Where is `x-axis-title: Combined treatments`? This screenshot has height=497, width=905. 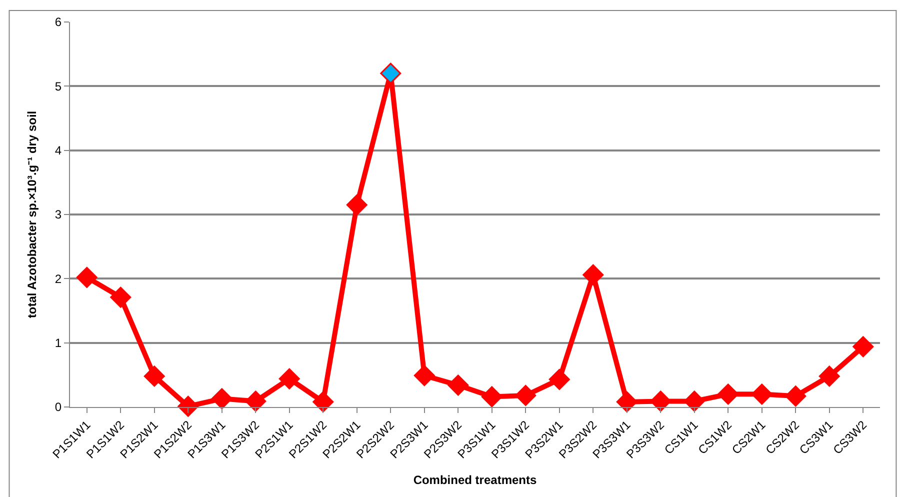 x-axis-title: Combined treatments is located at coordinates (475, 480).